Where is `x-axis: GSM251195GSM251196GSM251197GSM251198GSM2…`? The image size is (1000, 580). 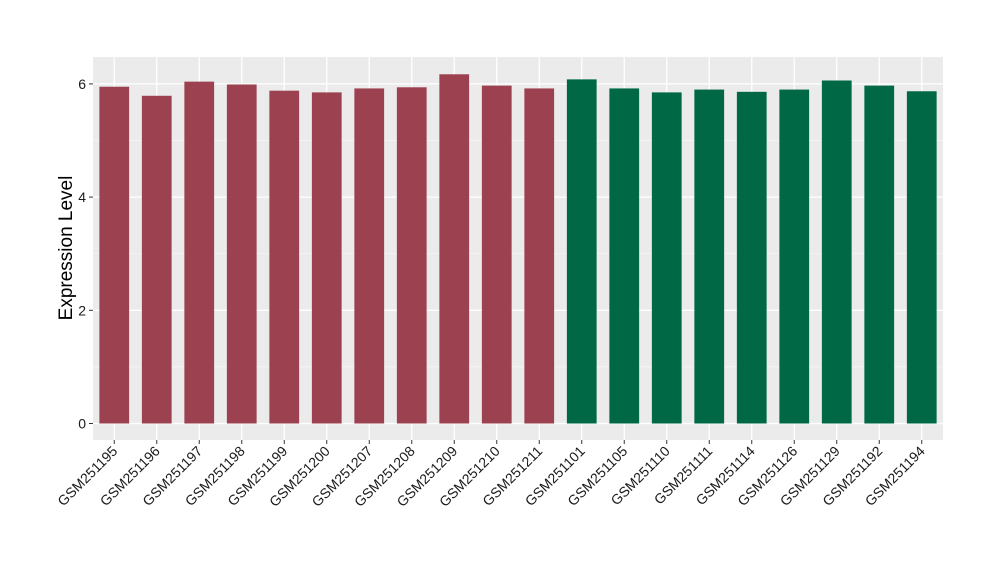 x-axis: GSM251195GSM251196GSM251197GSM251198GSM2… is located at coordinates (491, 475).